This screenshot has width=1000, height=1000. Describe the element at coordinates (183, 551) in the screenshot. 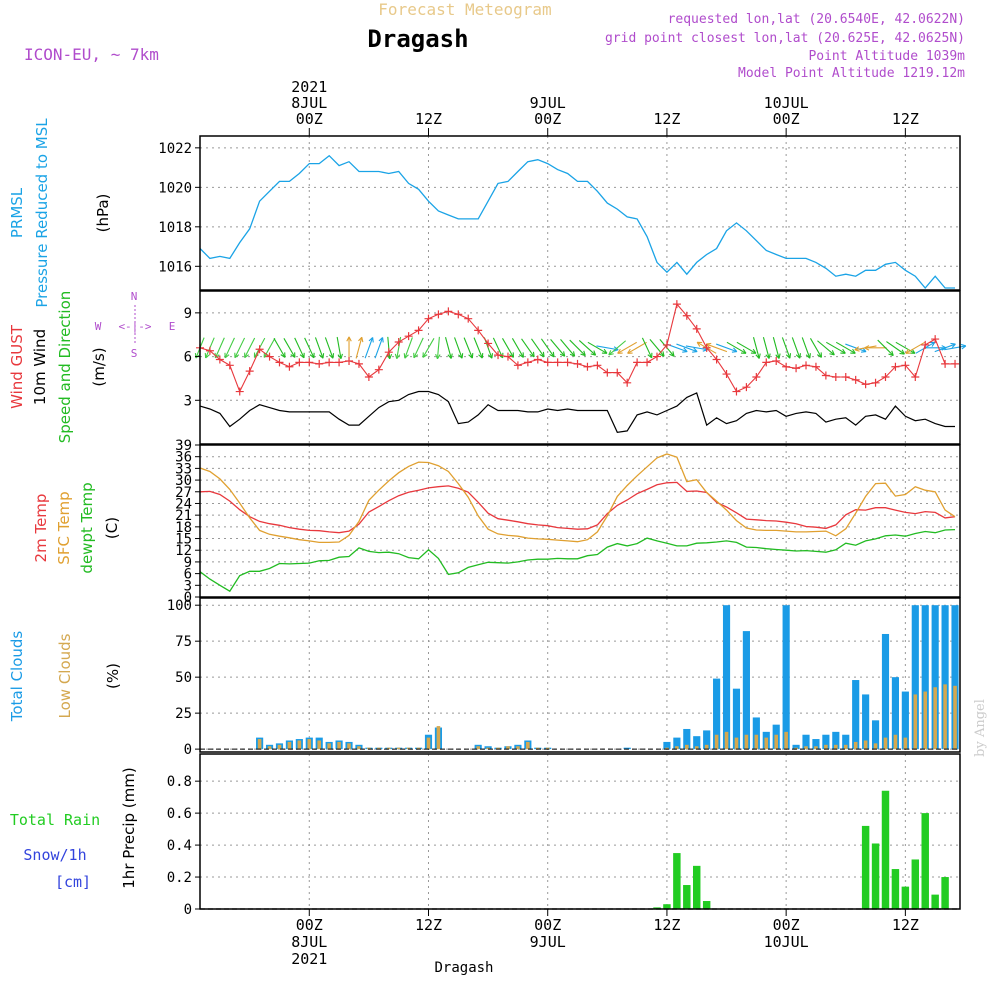

I see `ytick-label-temperature: 12` at that location.